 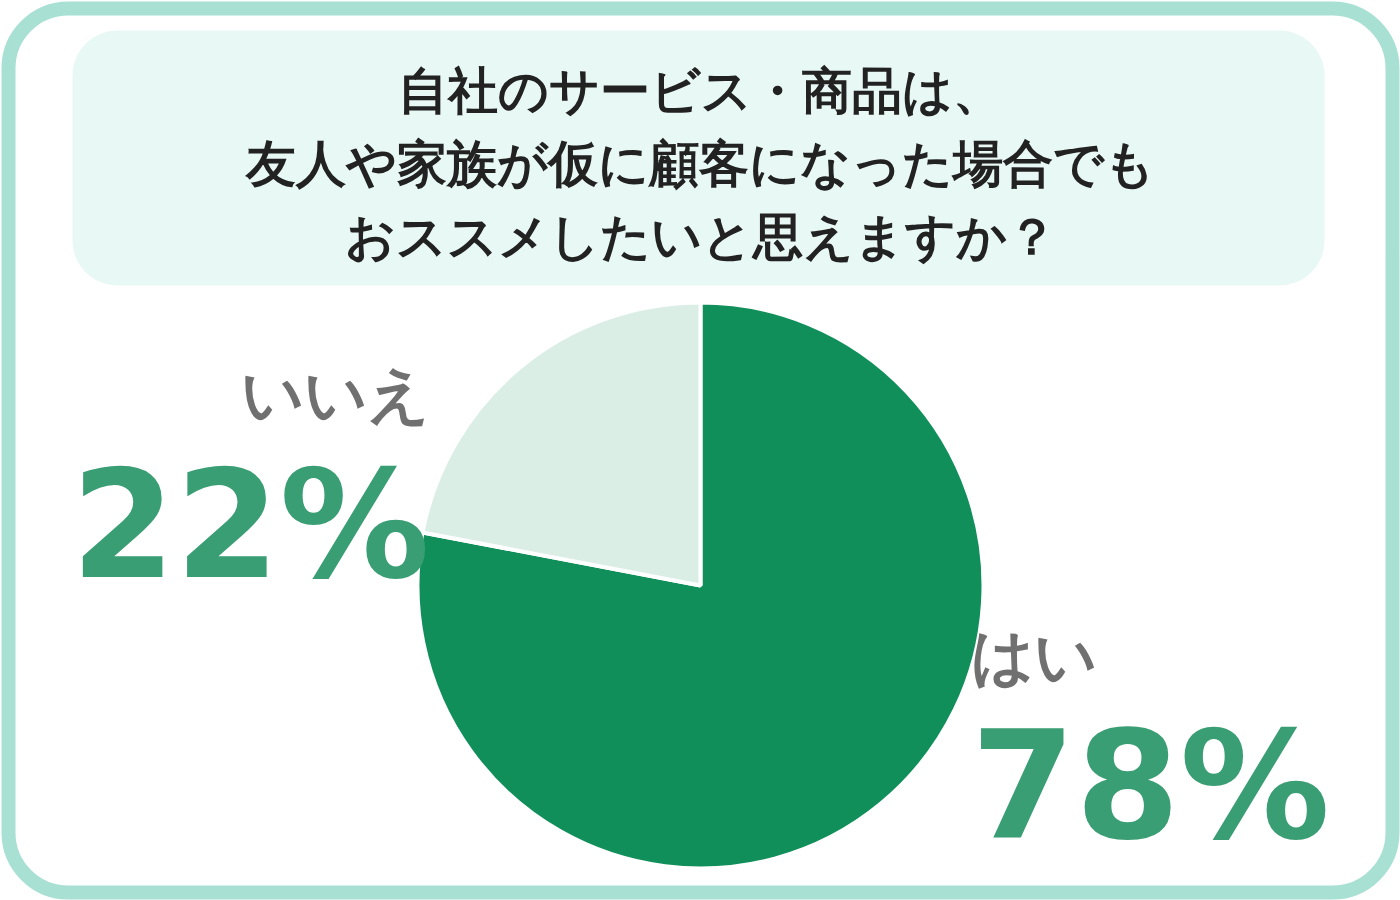 I want to click on slice-label: はい, so click(x=1034, y=656).